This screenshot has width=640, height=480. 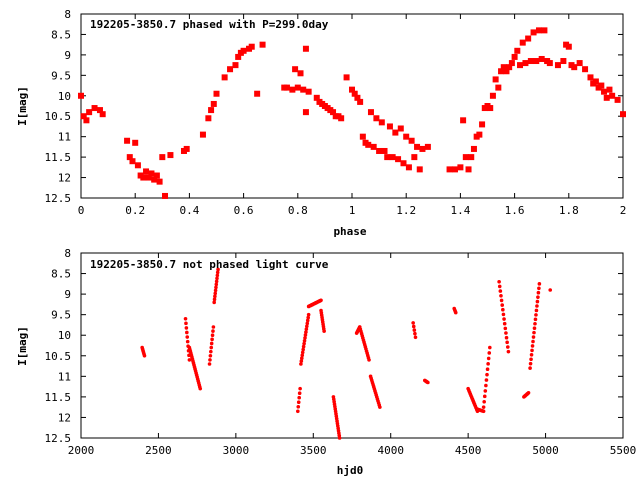 What do you see at coordinates (67, 294) in the screenshot?
I see `raw-y-tick-label: 9` at bounding box center [67, 294].